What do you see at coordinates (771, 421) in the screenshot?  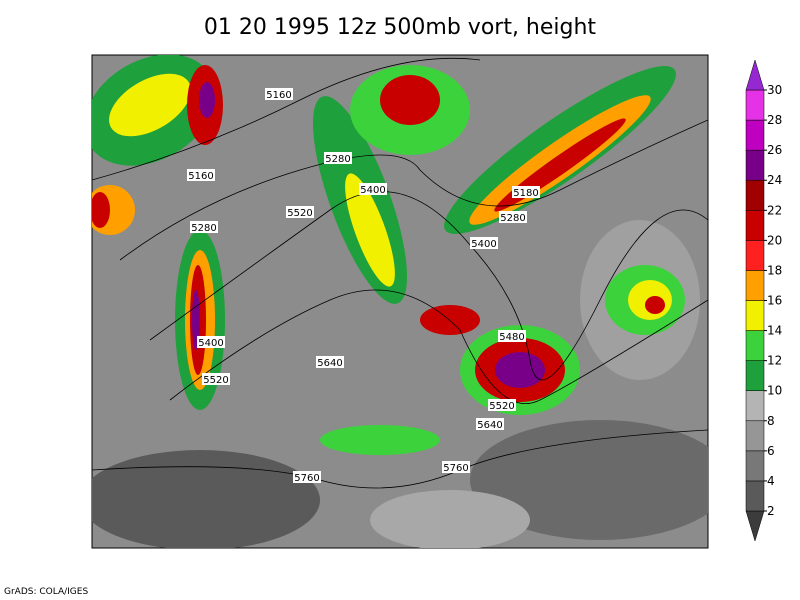 I see `colorbar-label: 8` at bounding box center [771, 421].